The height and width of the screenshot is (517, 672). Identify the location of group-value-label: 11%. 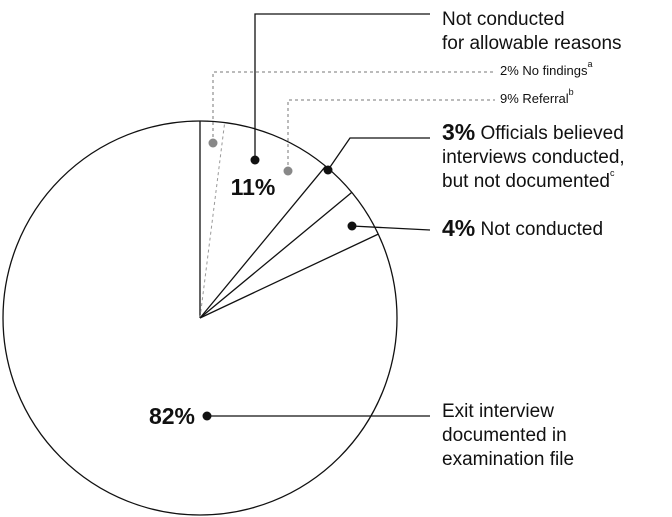
(253, 187).